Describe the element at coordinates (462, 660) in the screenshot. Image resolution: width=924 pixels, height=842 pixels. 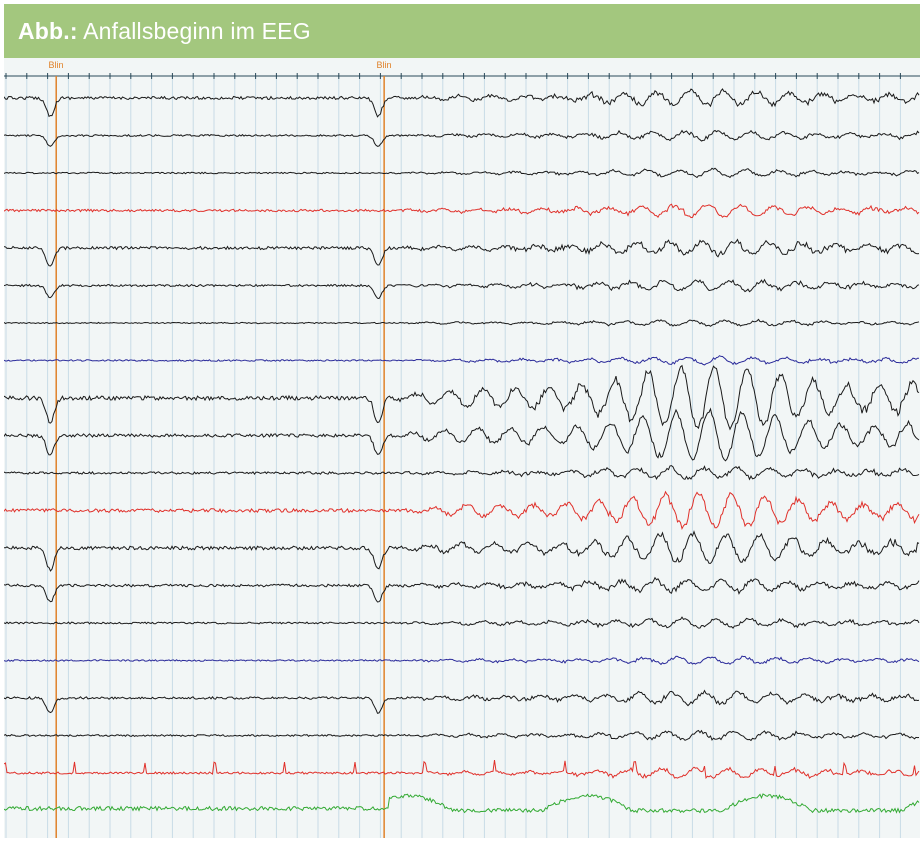
I see `eeg-channel-16-trace` at that location.